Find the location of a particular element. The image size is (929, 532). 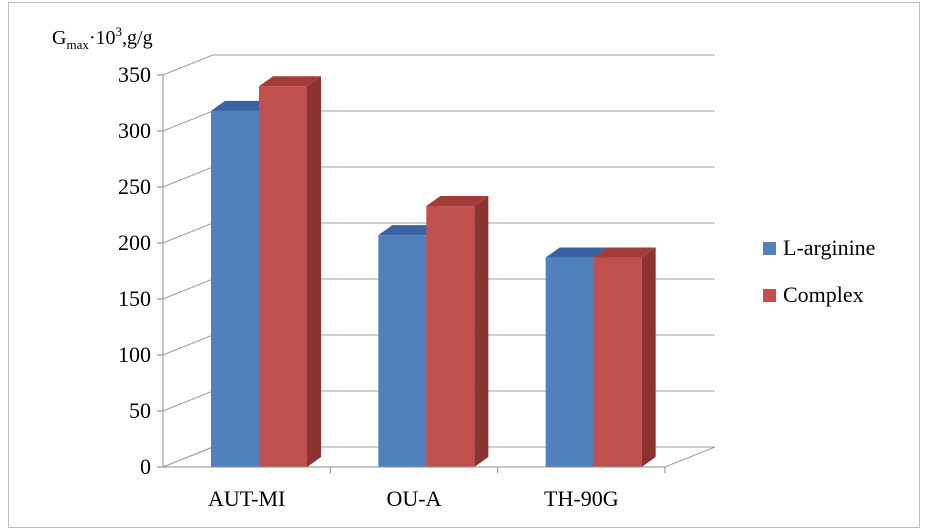

legend-label: Complex is located at coordinates (823, 294).